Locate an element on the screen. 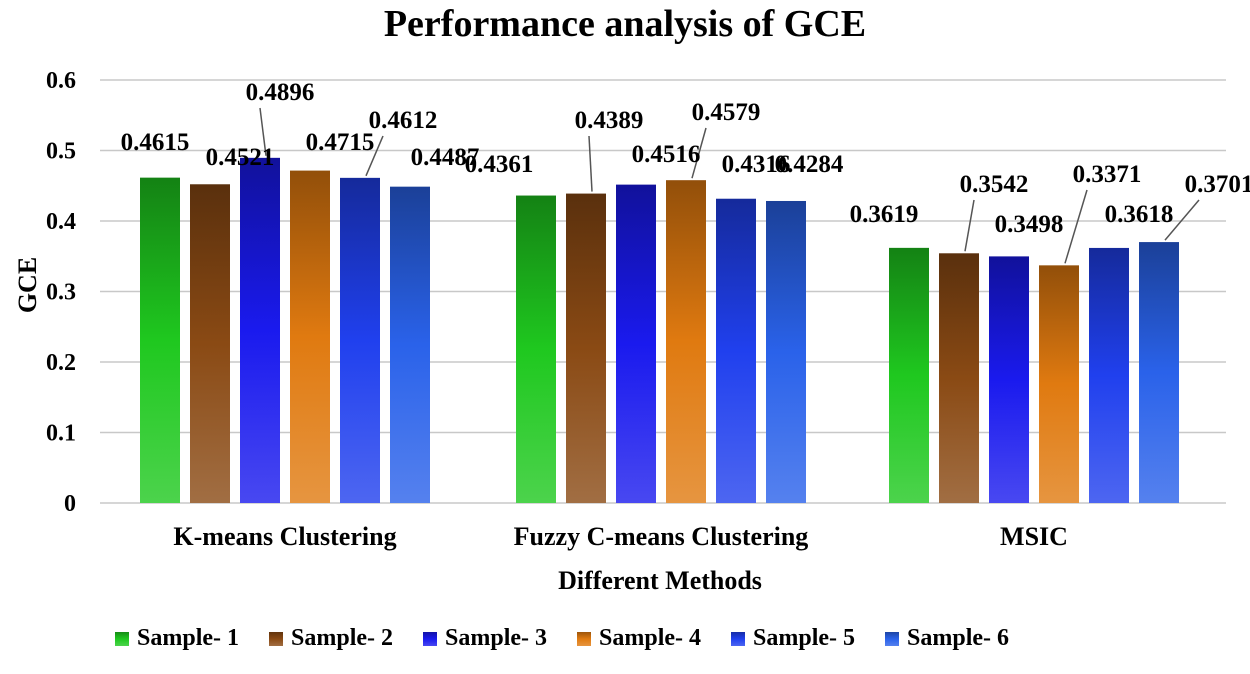 The height and width of the screenshot is (674, 1250). data-label: 0.3619 is located at coordinates (884, 214).